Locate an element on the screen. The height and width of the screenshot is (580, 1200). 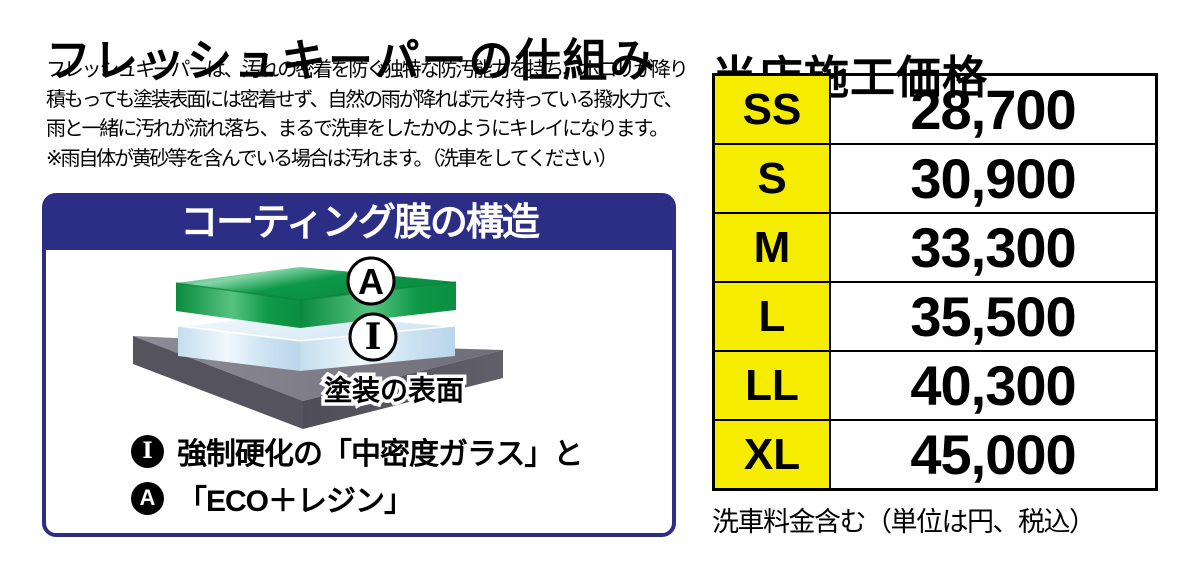
price-row: LL 40,300 is located at coordinates (935, 385).